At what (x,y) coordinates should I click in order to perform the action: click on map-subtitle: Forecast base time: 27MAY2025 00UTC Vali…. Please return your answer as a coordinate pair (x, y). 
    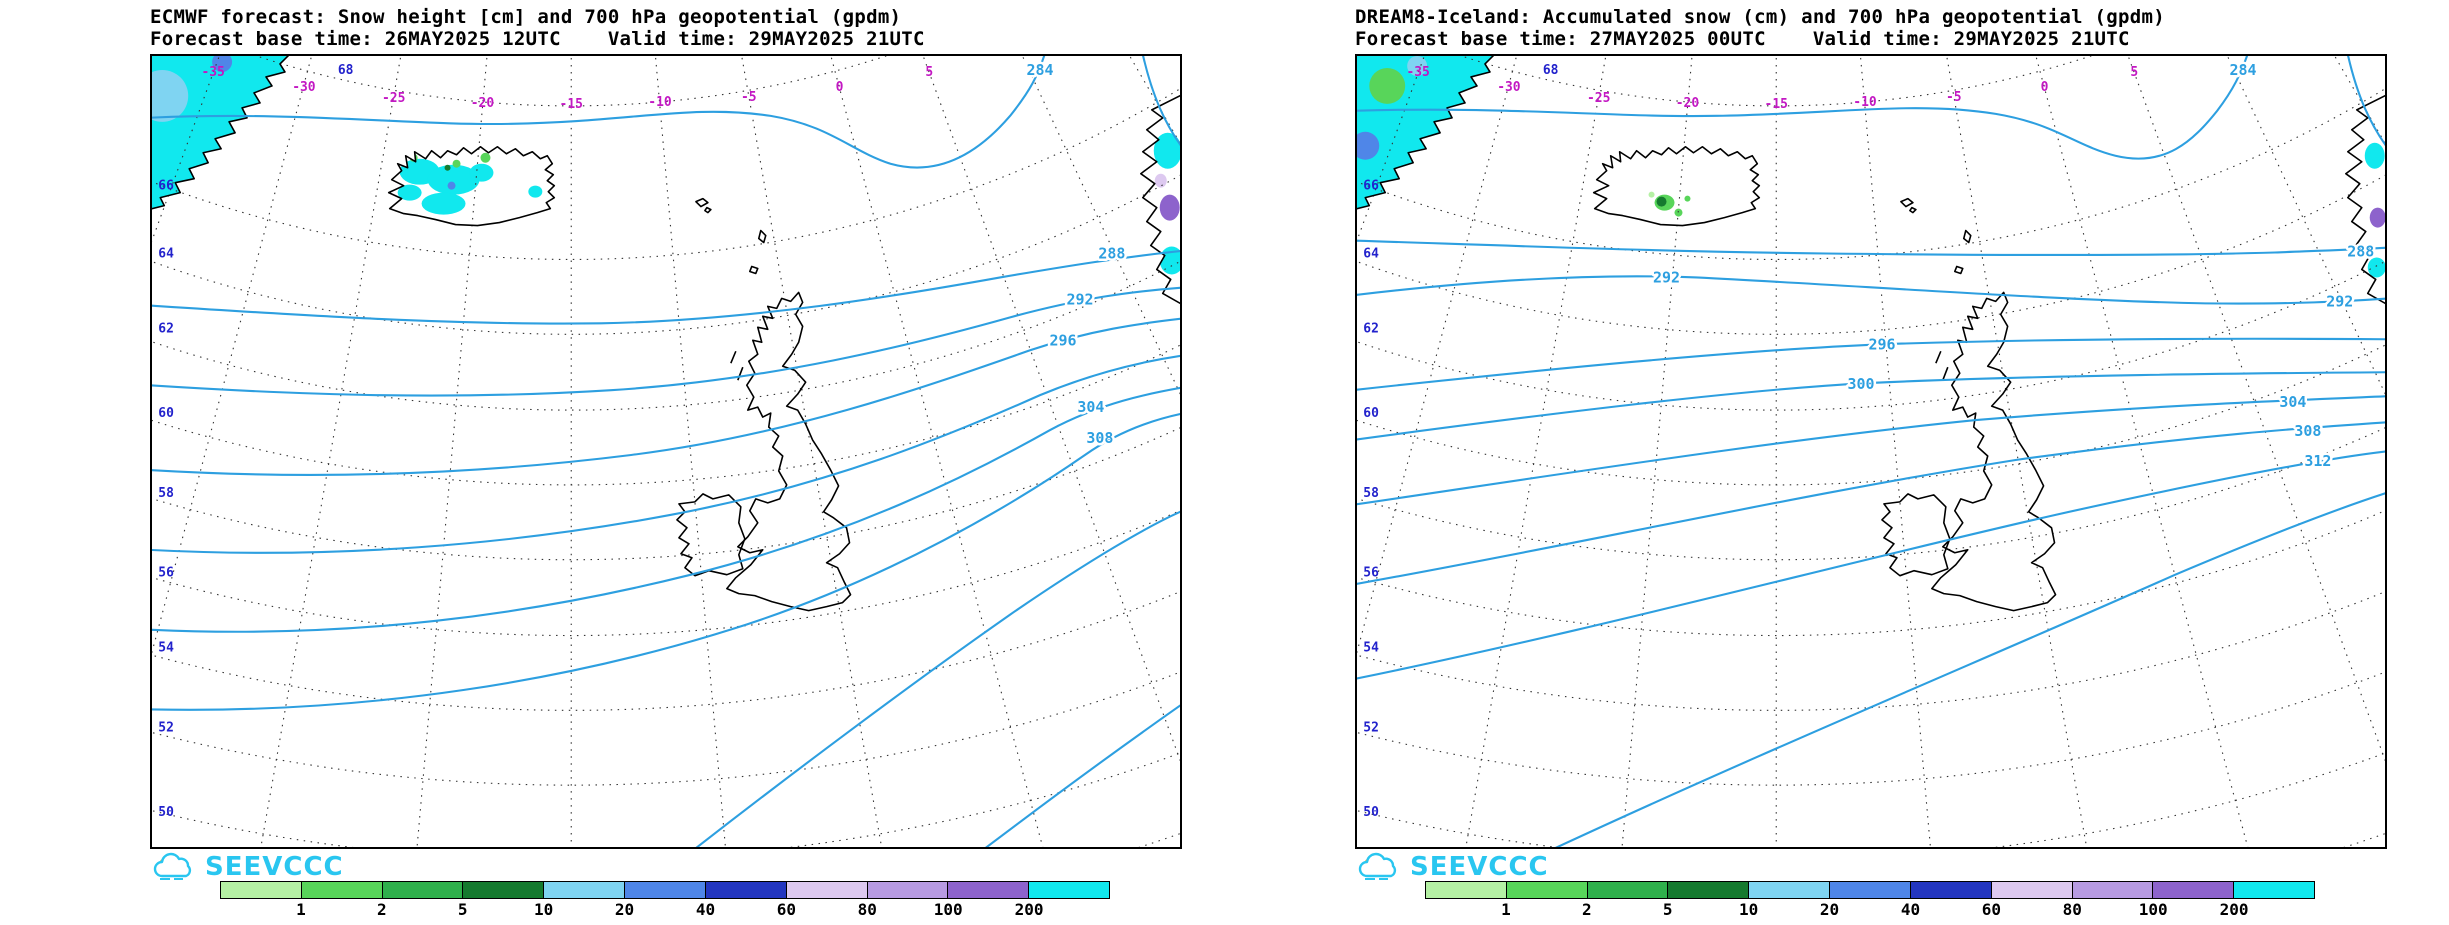
    Looking at the image, I should click on (1742, 39).